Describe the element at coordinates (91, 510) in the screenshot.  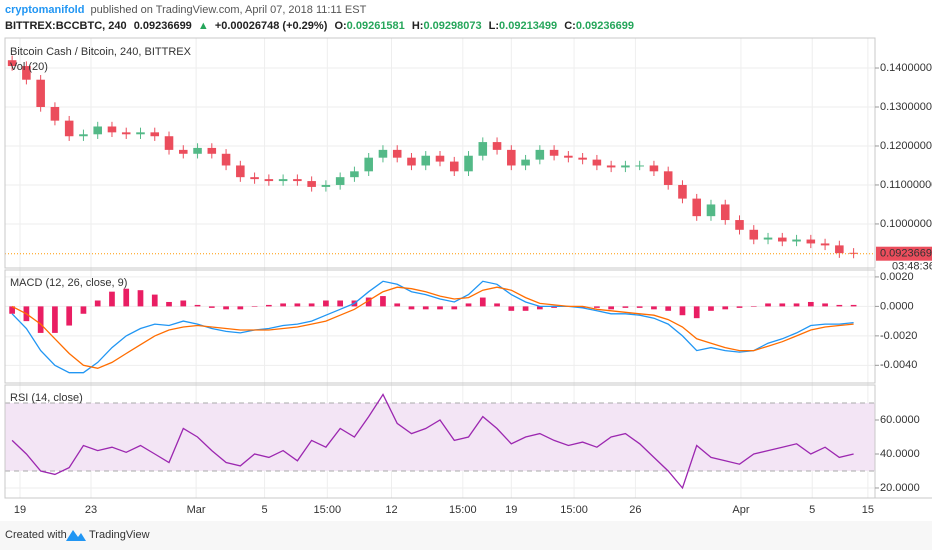
I see `x-tick-label: 23` at that location.